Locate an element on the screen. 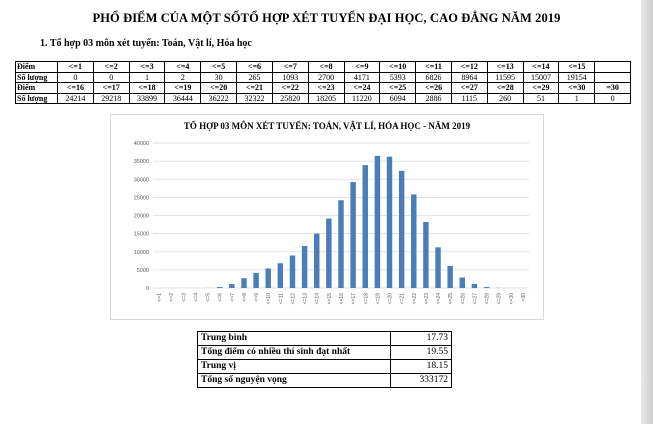 The height and width of the screenshot is (424, 653). count-cell: 5393 is located at coordinates (398, 77).